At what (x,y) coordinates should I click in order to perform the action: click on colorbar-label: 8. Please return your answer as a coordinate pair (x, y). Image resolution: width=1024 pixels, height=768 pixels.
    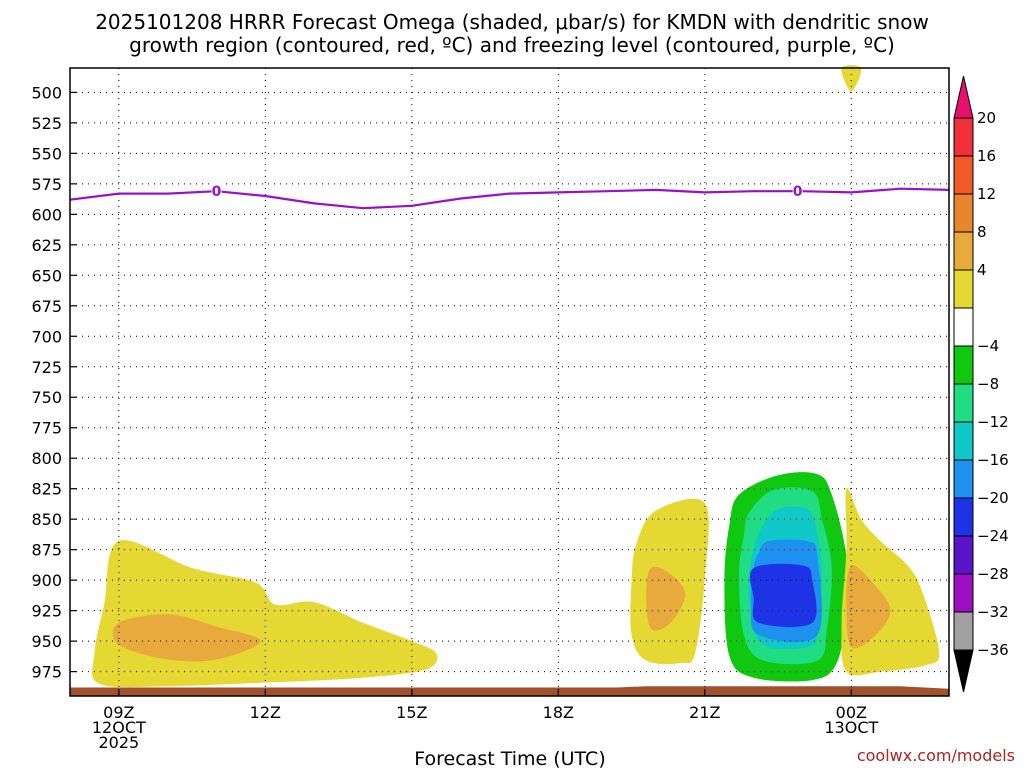
    Looking at the image, I should click on (982, 232).